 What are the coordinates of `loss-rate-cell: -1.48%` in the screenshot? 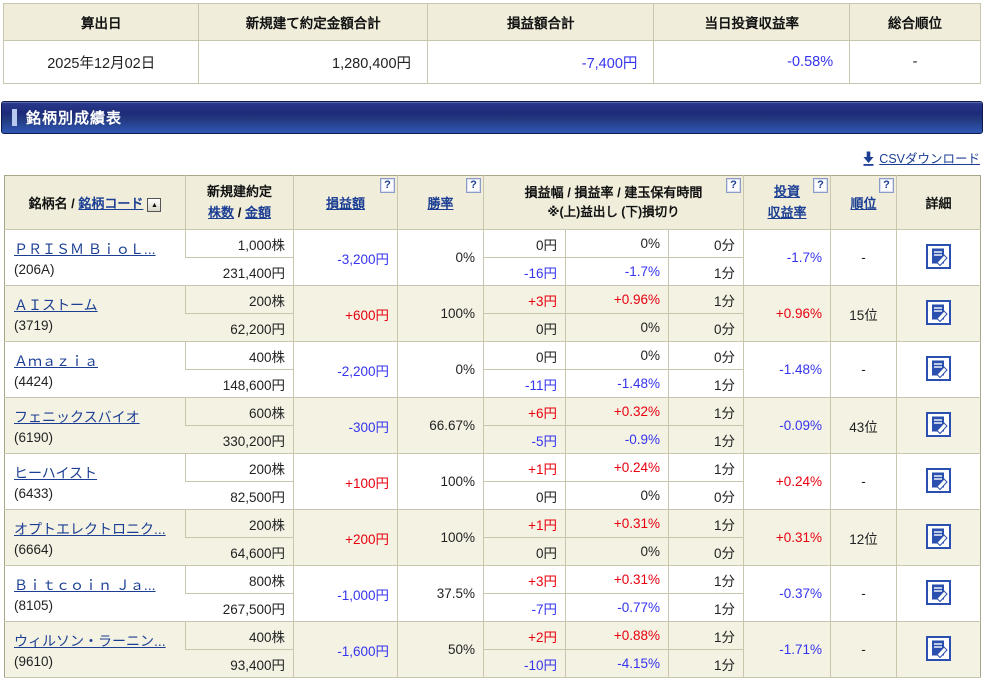 It's located at (617, 383).